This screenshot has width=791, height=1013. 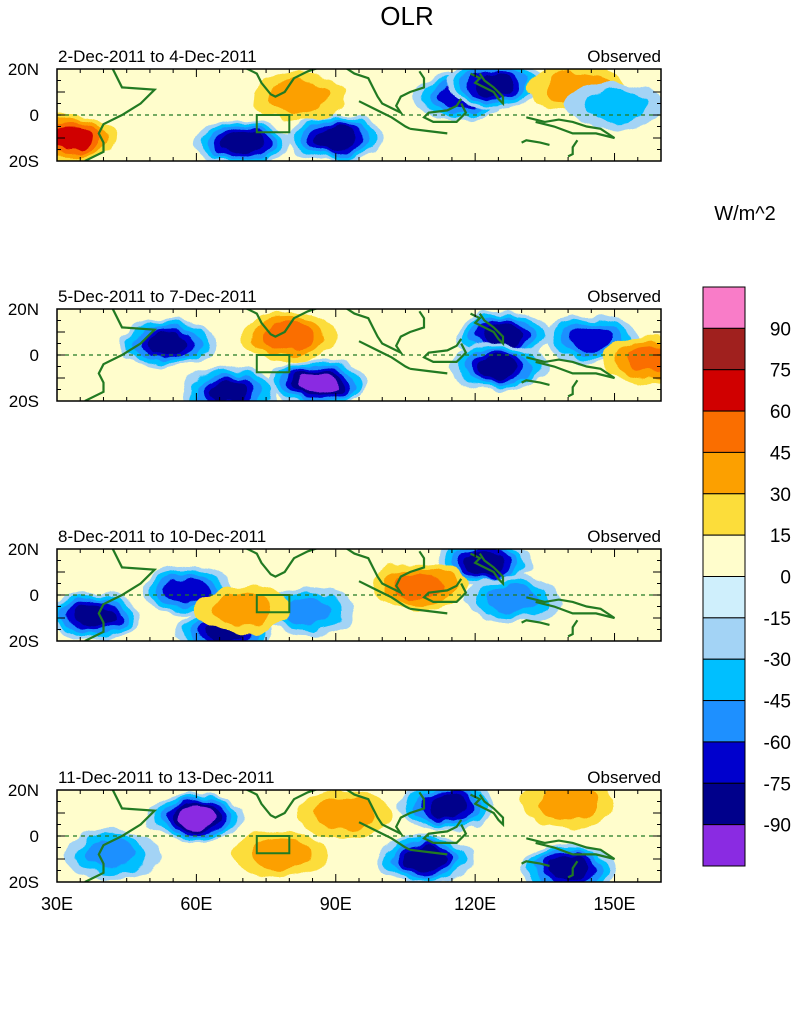 I want to click on colorbar: 90 75 60 45 30 15 0 -15 -30 -45 -60 -75 -90, so click(x=746, y=576).